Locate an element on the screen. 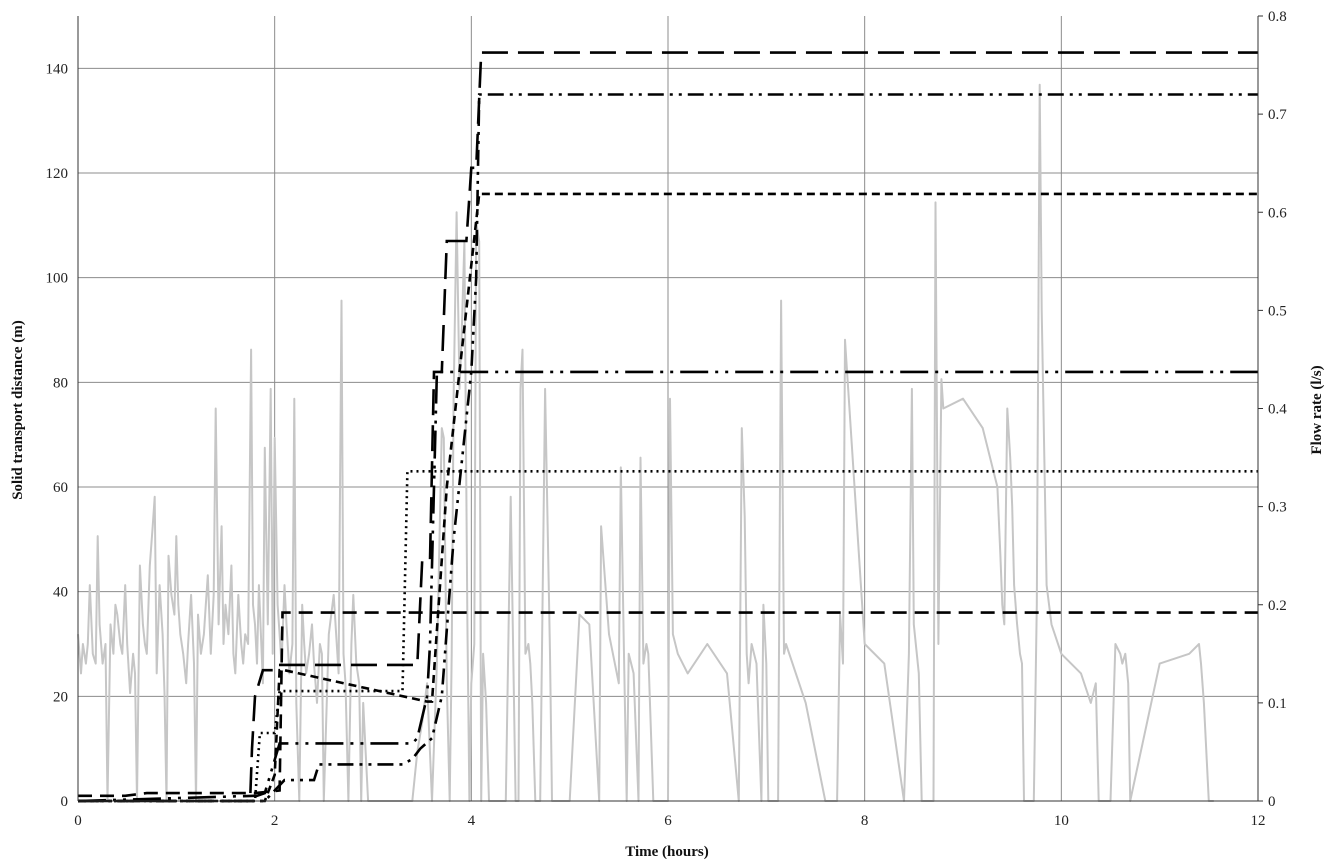 This screenshot has height=861, width=1329. x-axis-title: Time (hours) is located at coordinates (666, 852).